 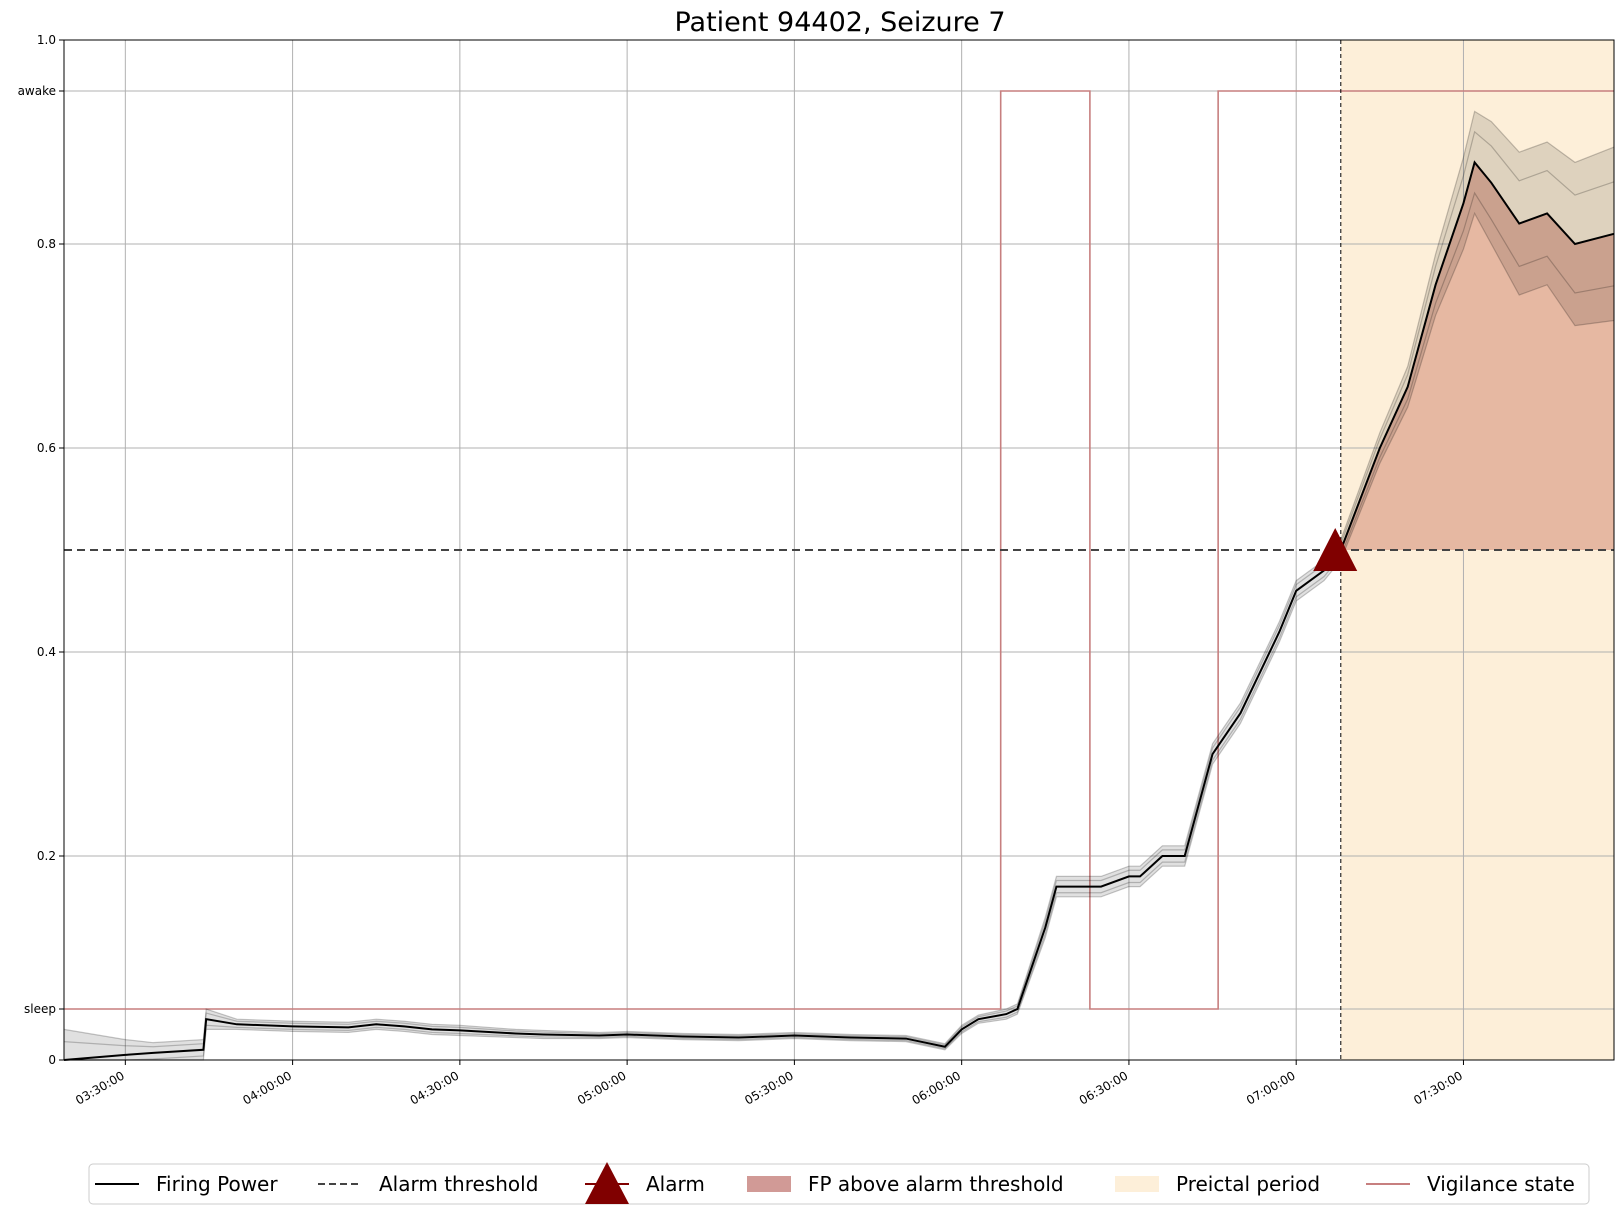 What do you see at coordinates (1477, 356) in the screenshot?
I see `fp-above-threshold-area` at bounding box center [1477, 356].